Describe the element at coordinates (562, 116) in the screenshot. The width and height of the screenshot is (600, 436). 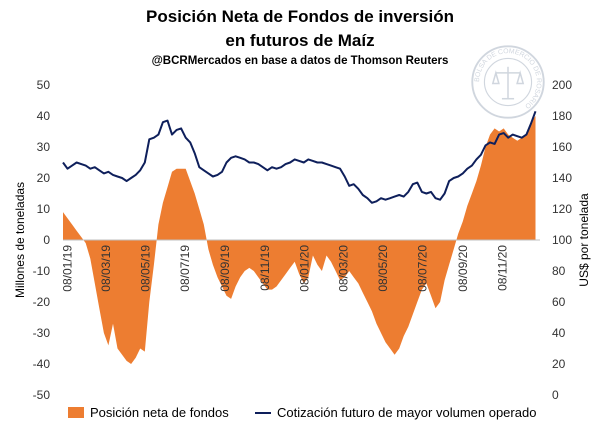
I see `right-axis-tick-label: 180` at that location.